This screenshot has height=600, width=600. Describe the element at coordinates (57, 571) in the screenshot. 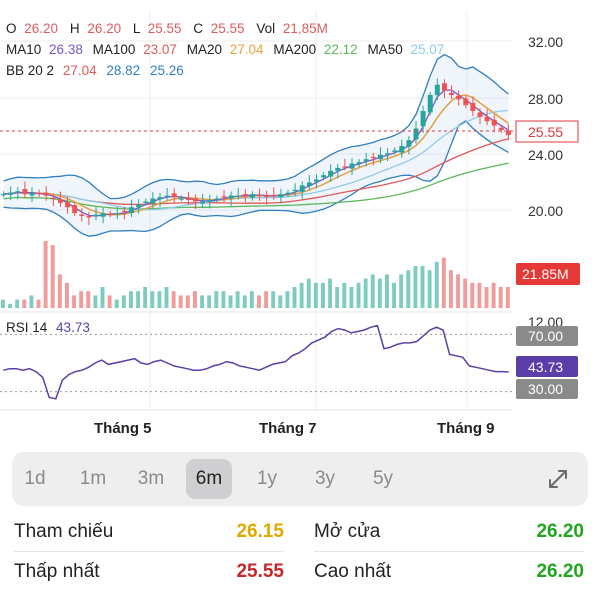

I see `low-price-label: Thấp nhất` at that location.